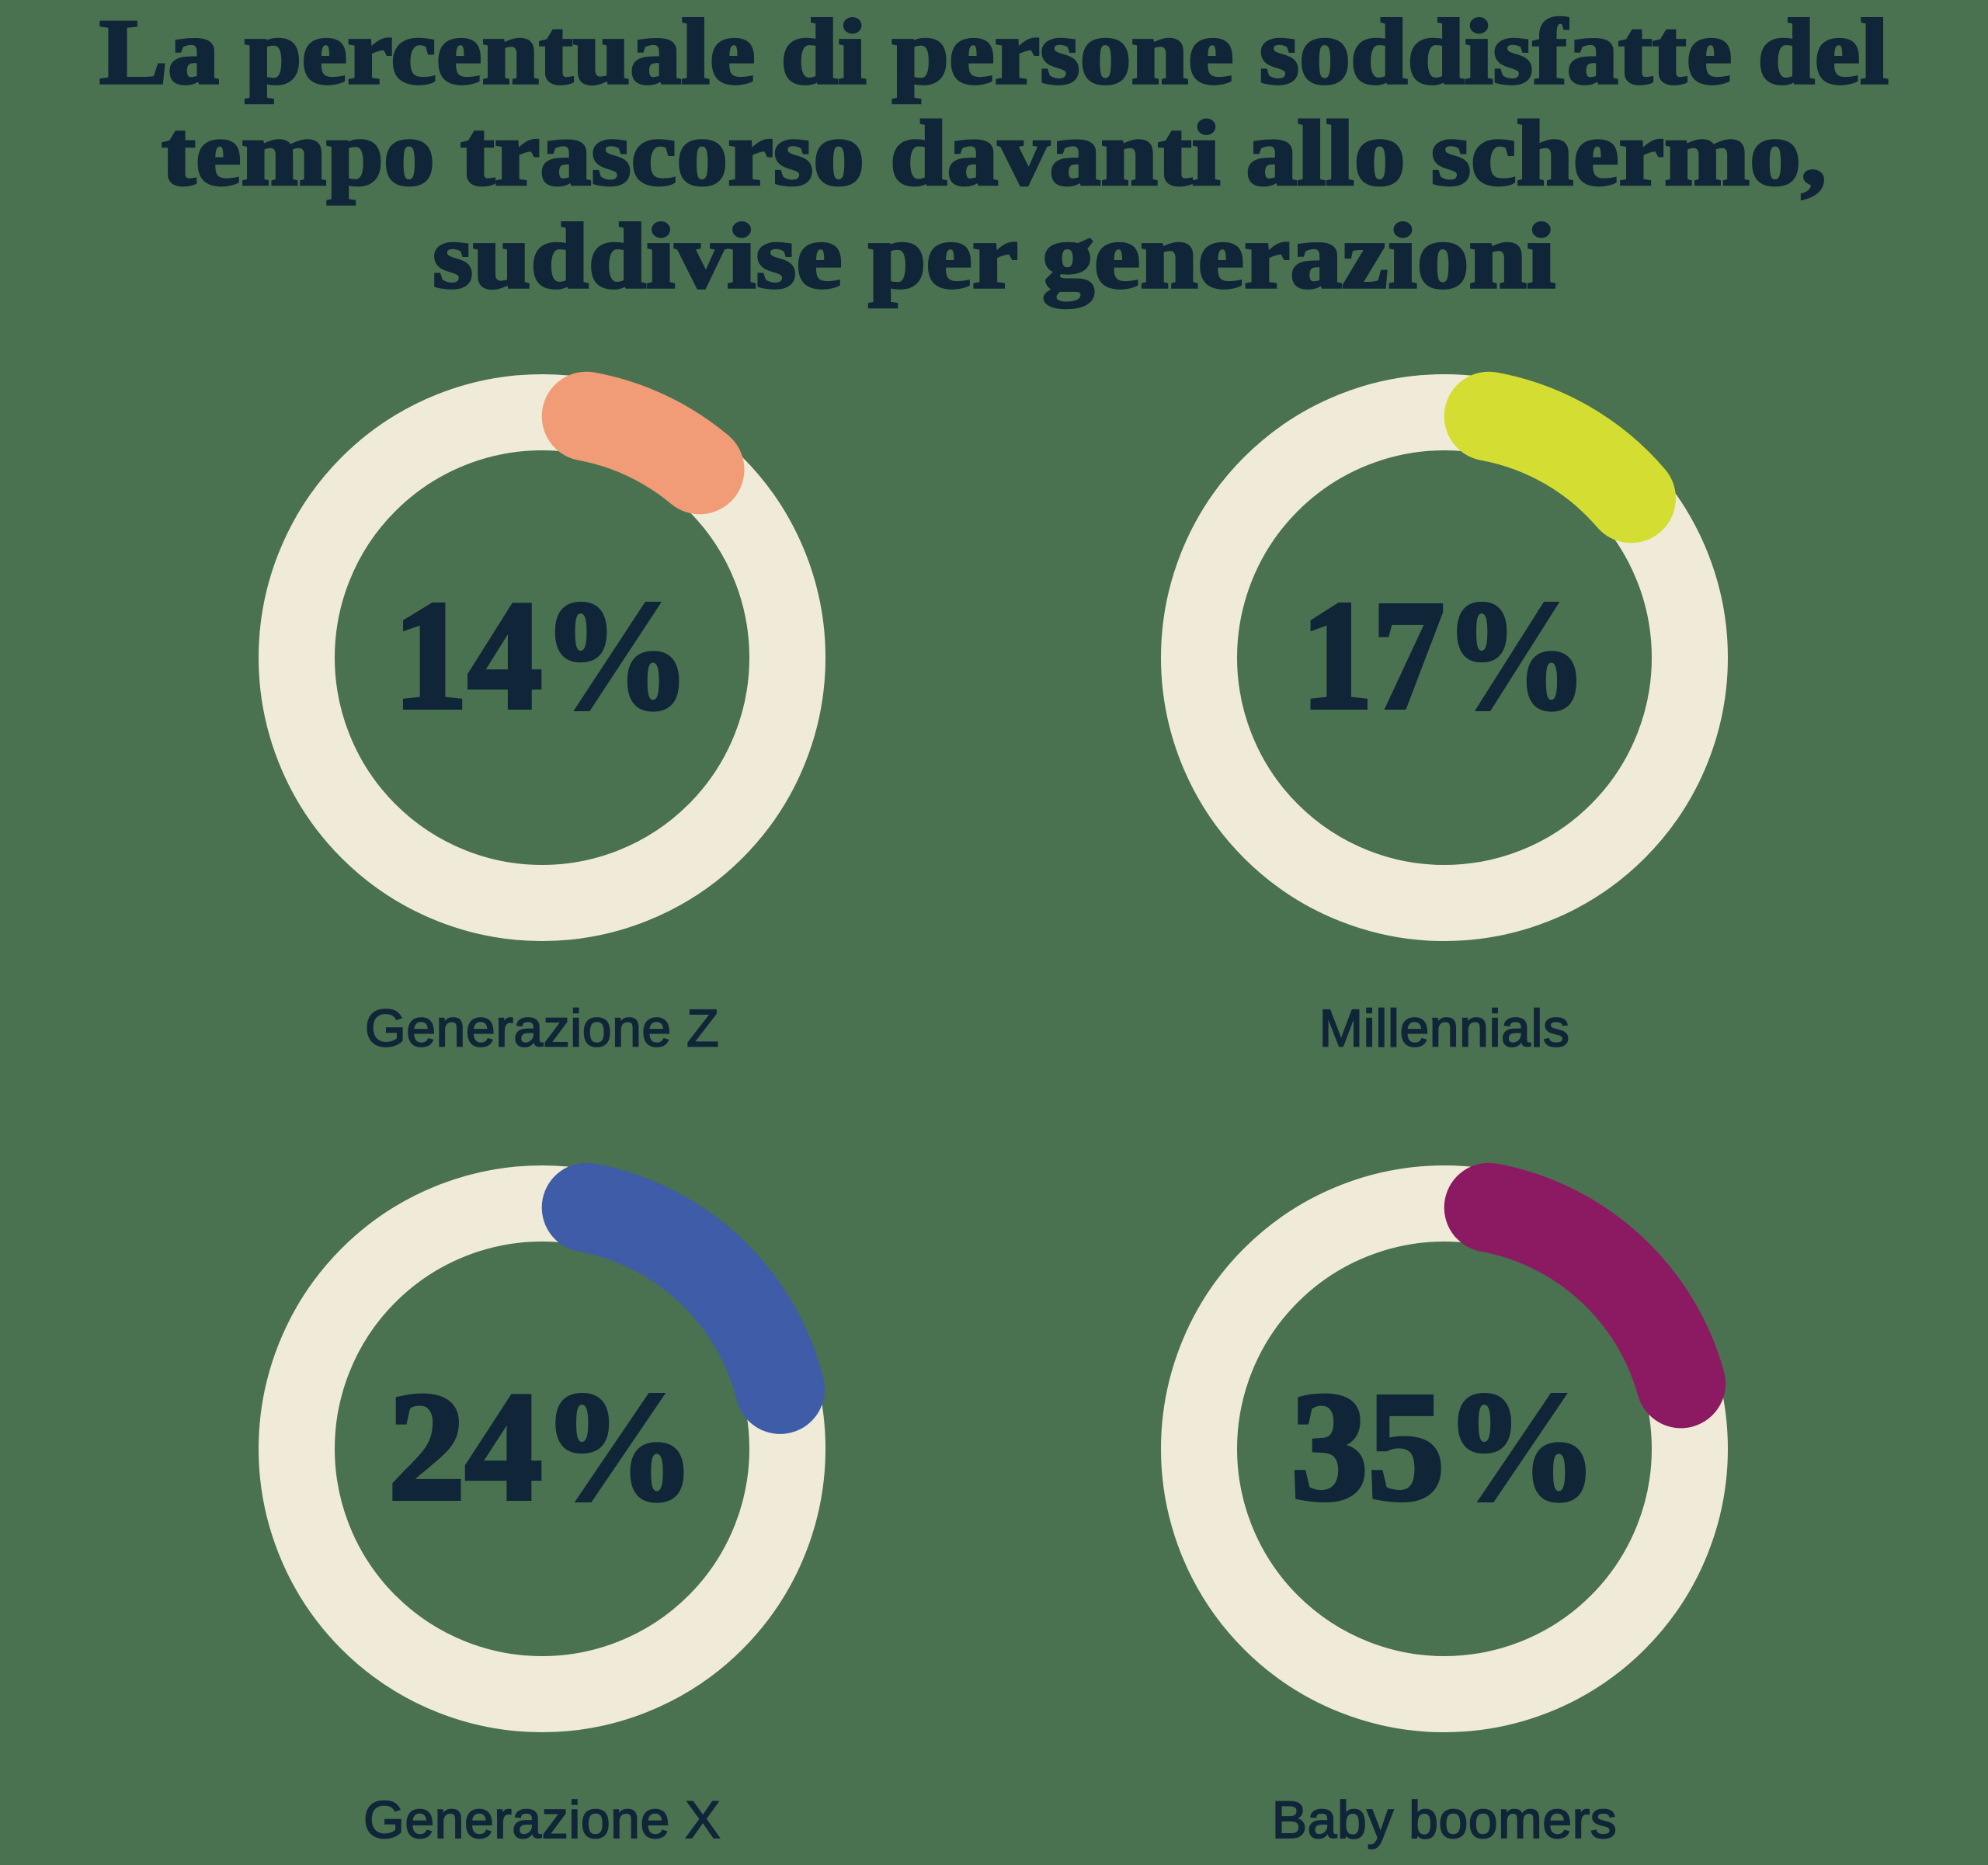 This screenshot has width=1988, height=1865. What do you see at coordinates (542, 655) in the screenshot?
I see `svg-text: 14%` at bounding box center [542, 655].